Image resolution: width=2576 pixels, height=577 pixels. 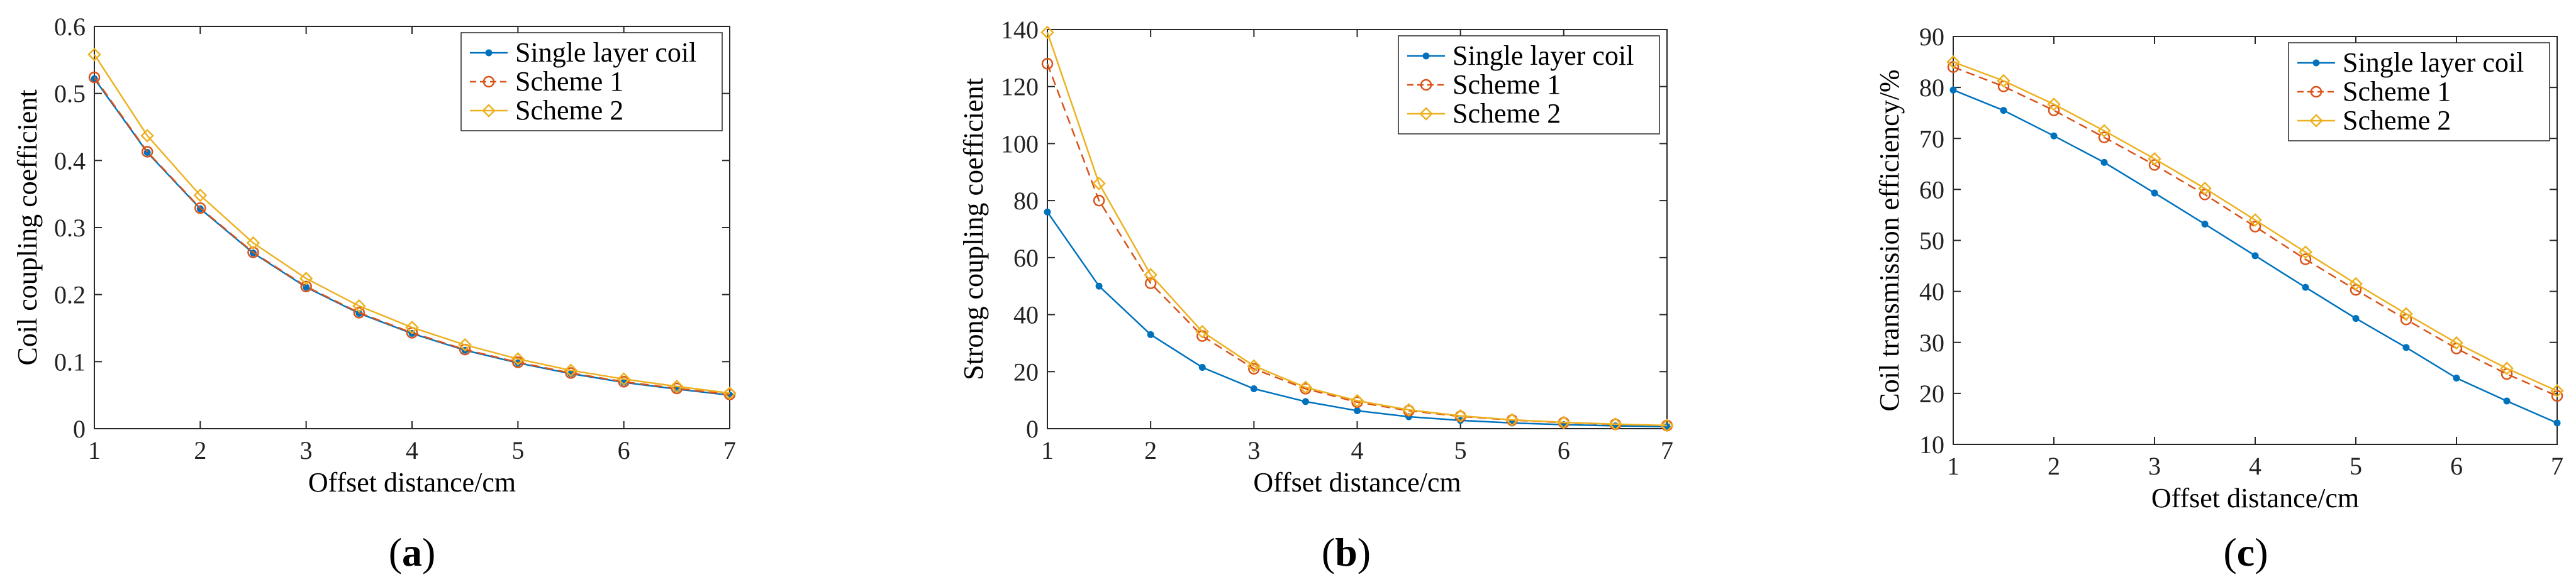 What do you see at coordinates (1047, 450) in the screenshot?
I see `x-tick-label: 1` at bounding box center [1047, 450].